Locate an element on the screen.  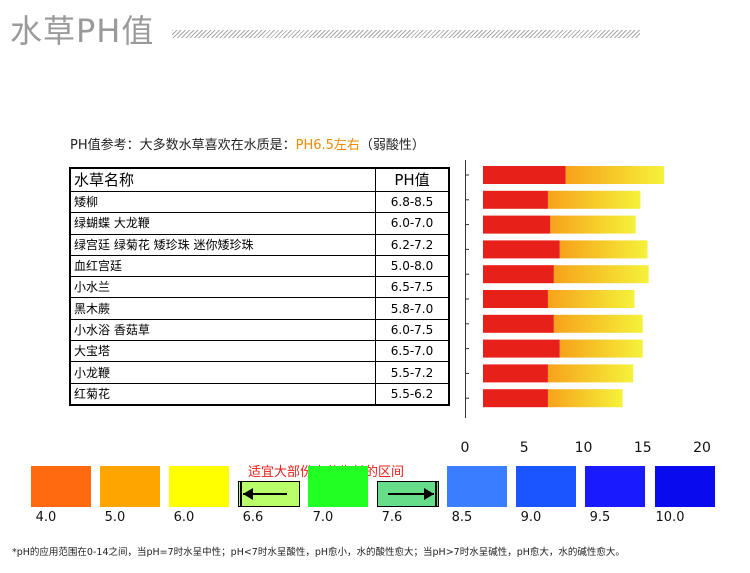
intro-suffix: （弱酸性） is located at coordinates (392, 145).